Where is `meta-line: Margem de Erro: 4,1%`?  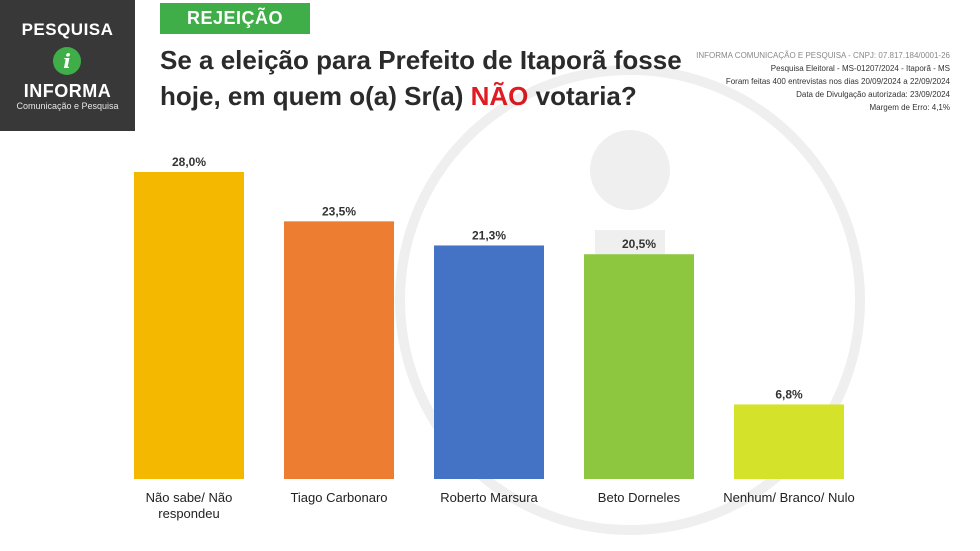
meta-line: Margem de Erro: 4,1% is located at coordinates (909, 107).